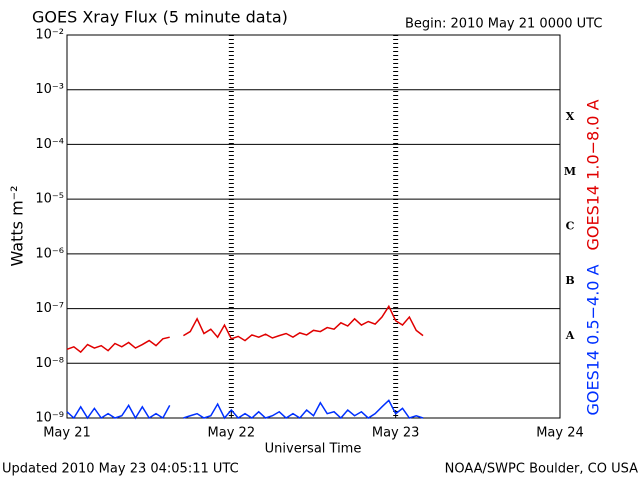 This screenshot has height=480, width=640. What do you see at coordinates (67, 433) in the screenshot?
I see `x-tick-label: May 21` at bounding box center [67, 433].